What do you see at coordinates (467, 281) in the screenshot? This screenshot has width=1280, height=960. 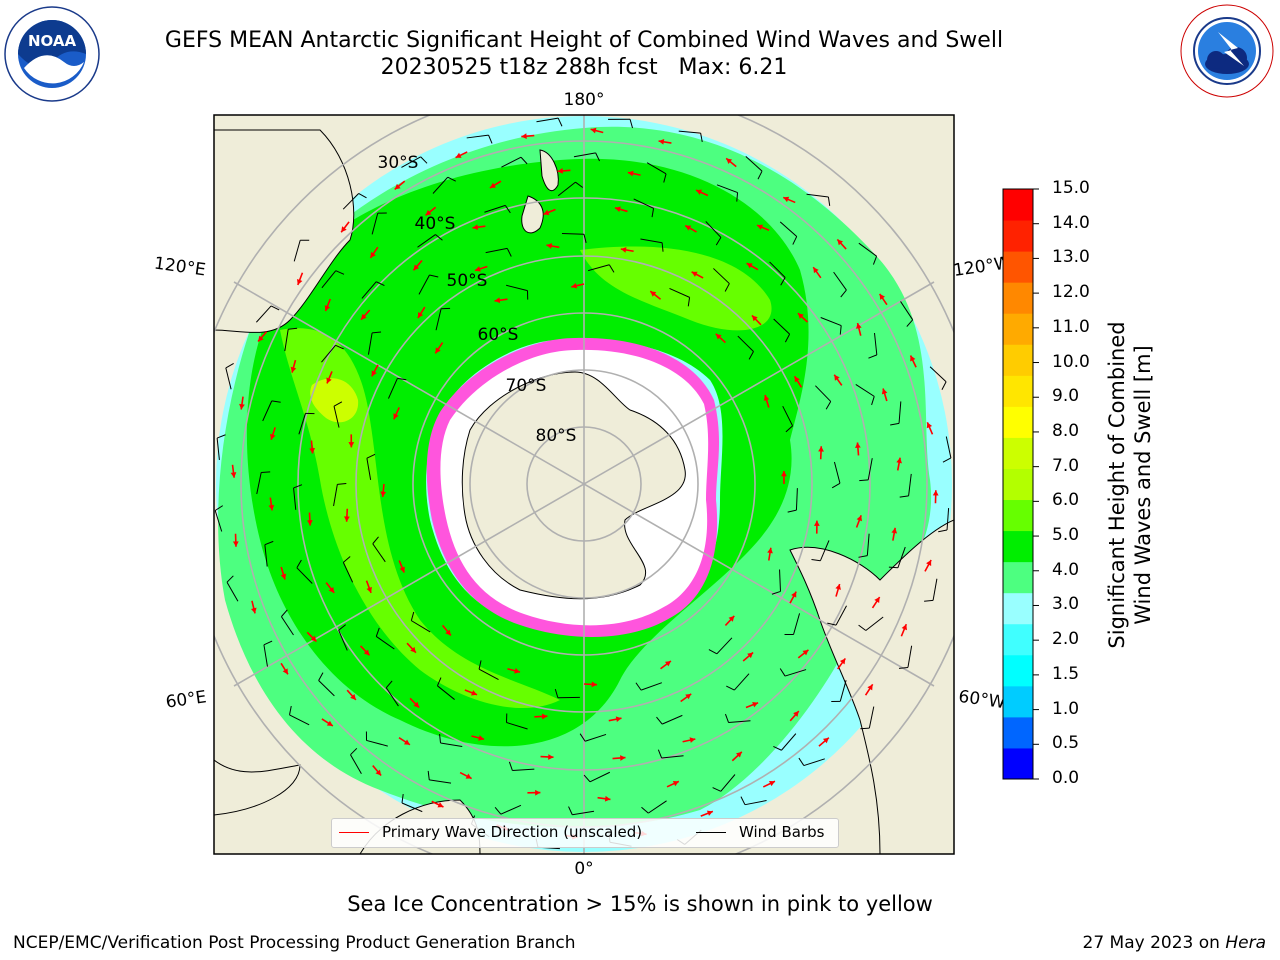 I see `lat-label-50s: 50°S` at bounding box center [467, 281].